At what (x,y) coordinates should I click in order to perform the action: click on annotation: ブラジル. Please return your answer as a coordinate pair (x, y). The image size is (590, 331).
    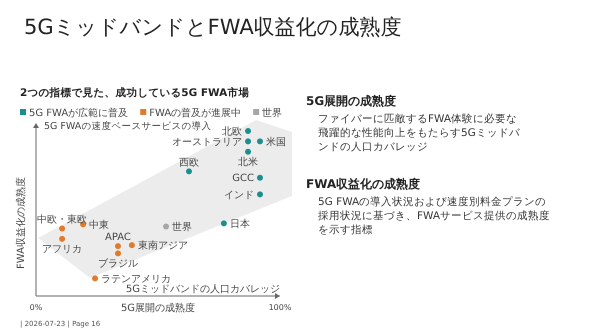
    Looking at the image, I should click on (118, 263).